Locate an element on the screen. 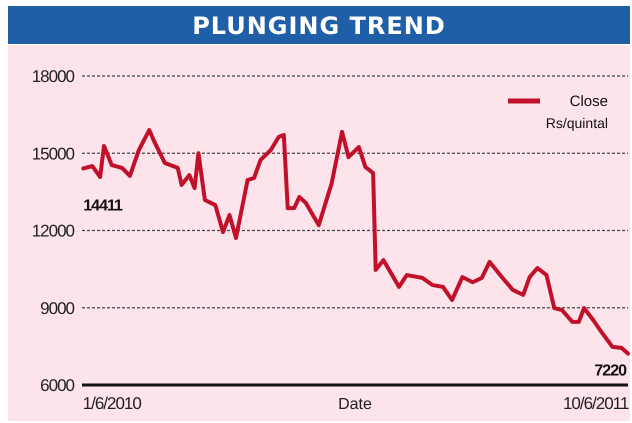  y-tick-label: 12000 is located at coordinates (53, 231).